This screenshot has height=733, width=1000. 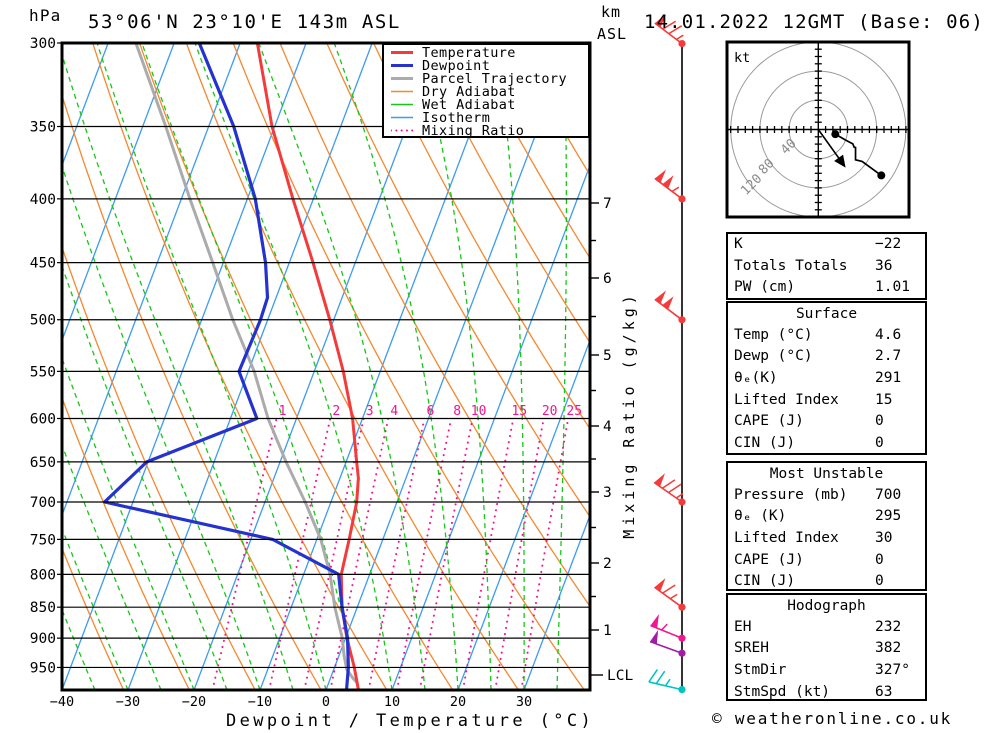 I want to click on table-row: CAPE (J) 0, so click(x=826, y=422).